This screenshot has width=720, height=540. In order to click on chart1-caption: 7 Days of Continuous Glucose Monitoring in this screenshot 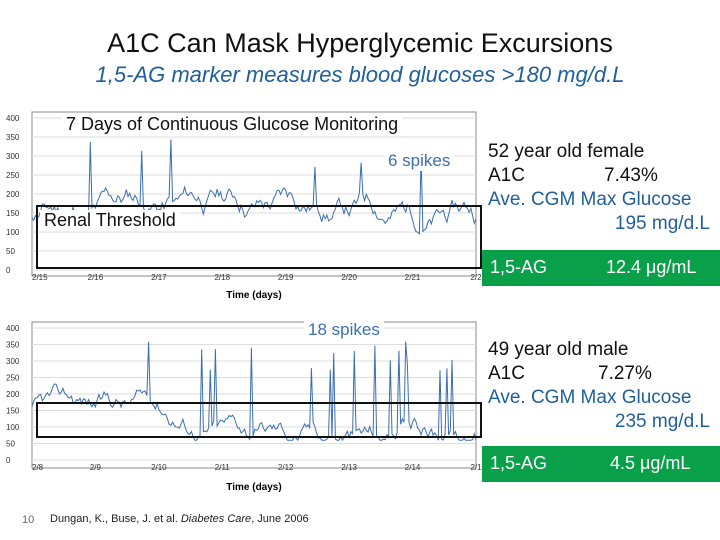, I will do `click(232, 124)`.